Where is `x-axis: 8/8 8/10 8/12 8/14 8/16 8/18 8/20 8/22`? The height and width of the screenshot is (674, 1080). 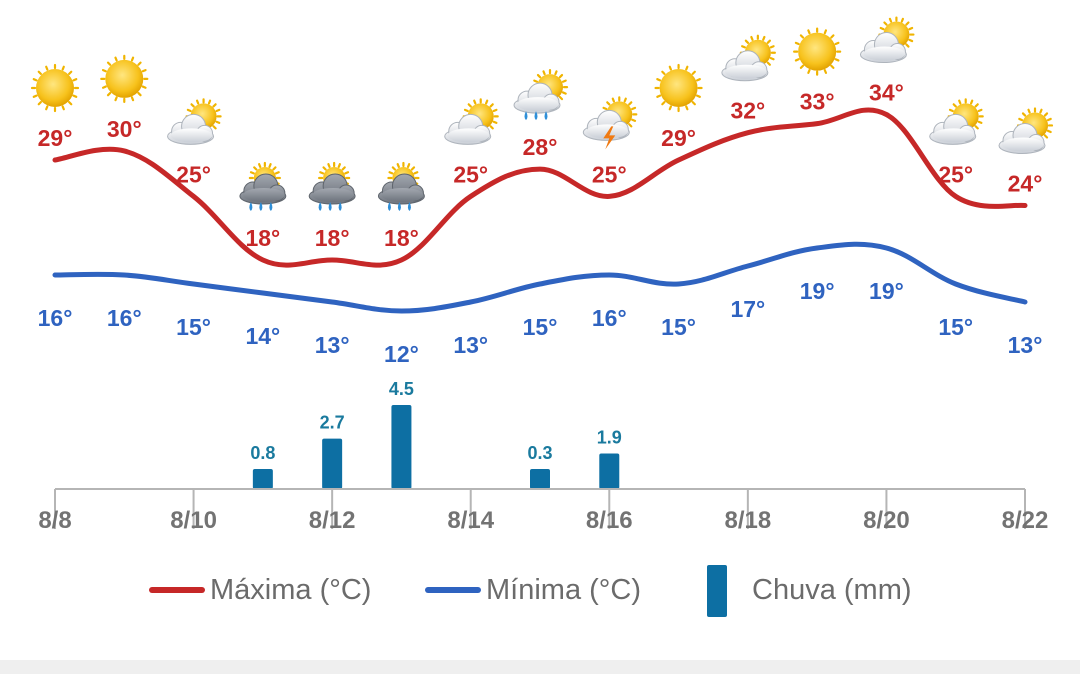
x-axis: 8/8 8/10 8/12 8/14 8/16 8/18 8/20 8/22 is located at coordinates (543, 511).